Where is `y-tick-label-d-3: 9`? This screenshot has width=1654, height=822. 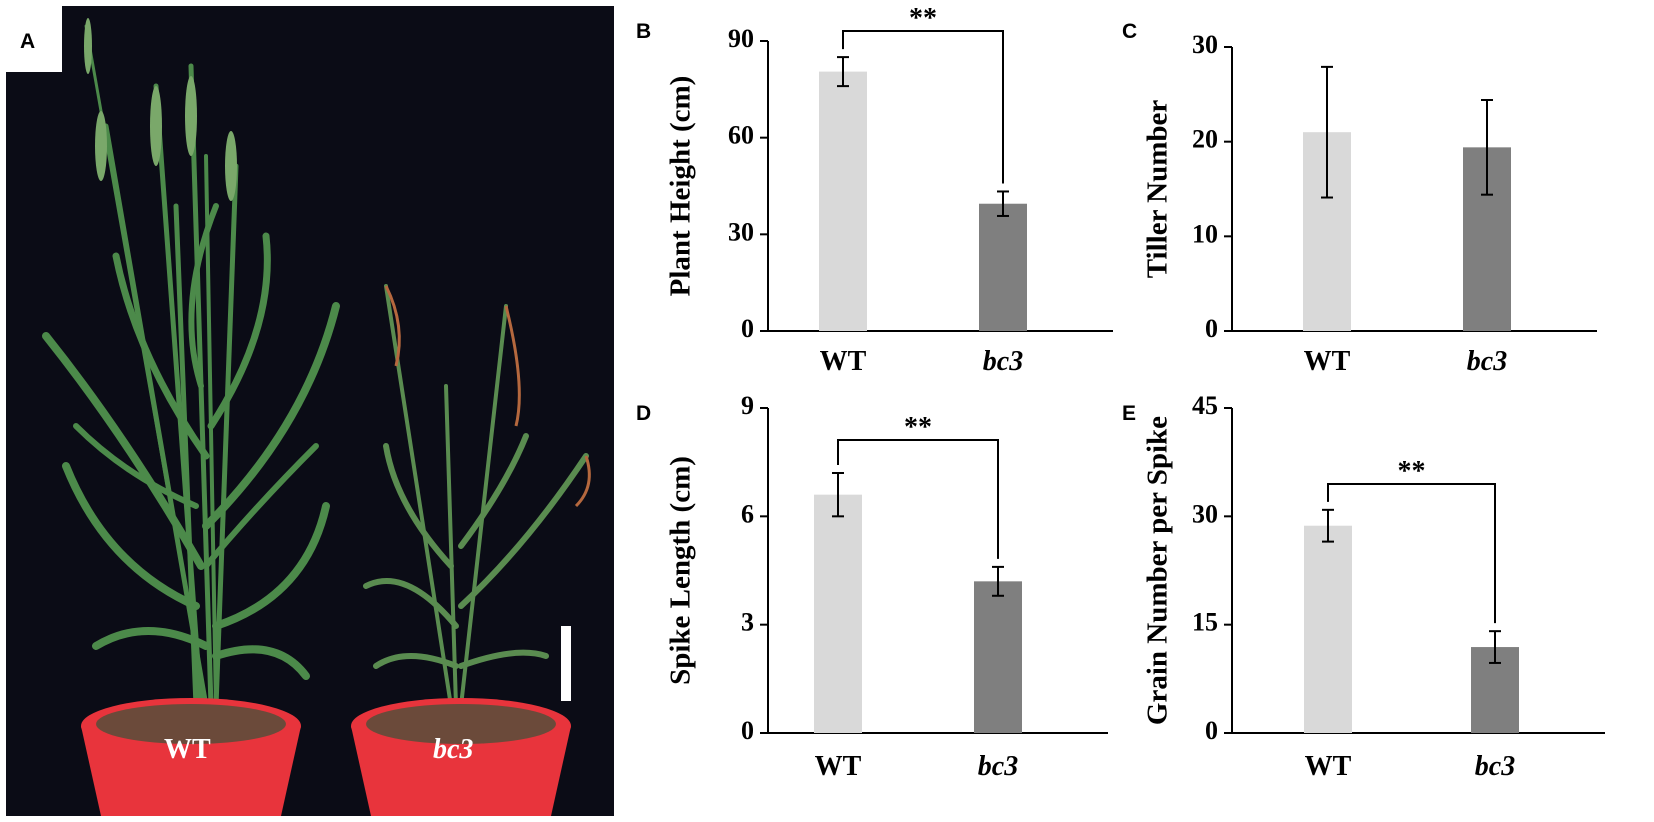
y-tick-label-d-3: 9 is located at coordinates (747, 405).